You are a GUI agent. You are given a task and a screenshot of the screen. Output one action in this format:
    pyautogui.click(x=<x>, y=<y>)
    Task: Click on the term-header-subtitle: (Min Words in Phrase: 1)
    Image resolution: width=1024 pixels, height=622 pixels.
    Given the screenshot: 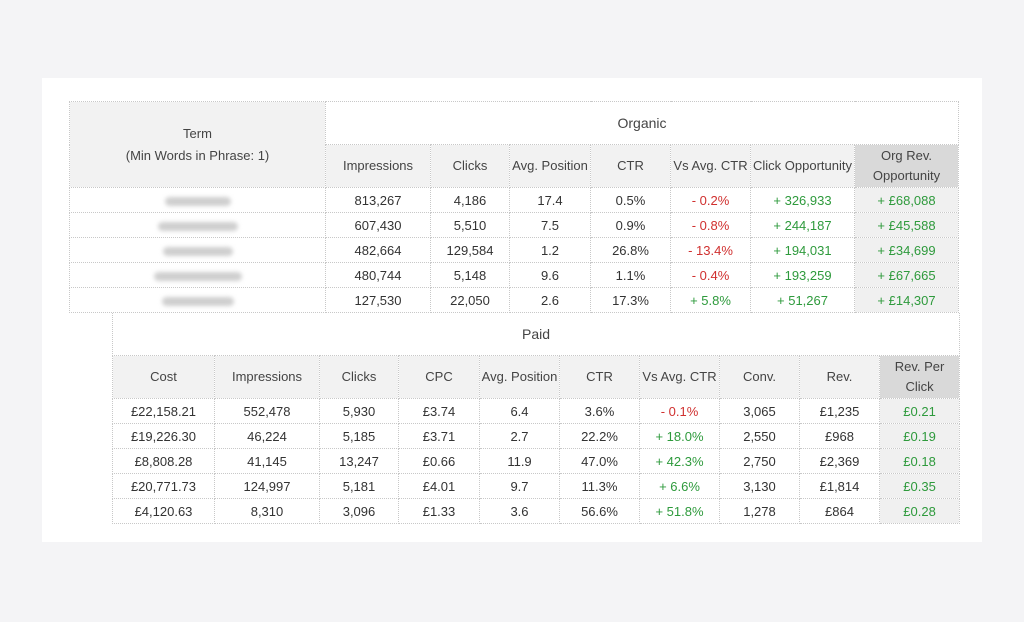 What is the action you would take?
    pyautogui.click(x=197, y=155)
    